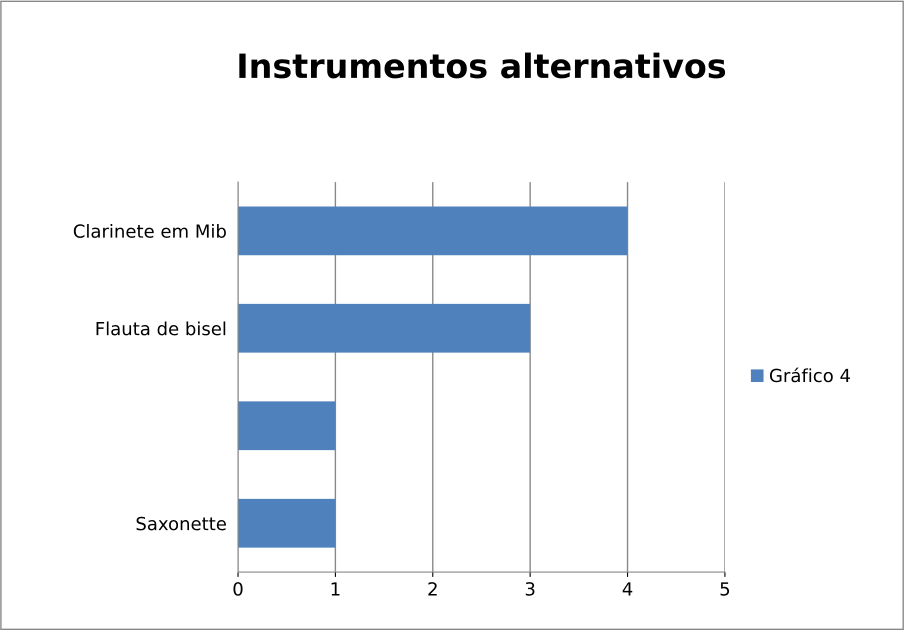  What do you see at coordinates (482, 65) in the screenshot?
I see `chart-title: Instrumentos alternativos` at bounding box center [482, 65].